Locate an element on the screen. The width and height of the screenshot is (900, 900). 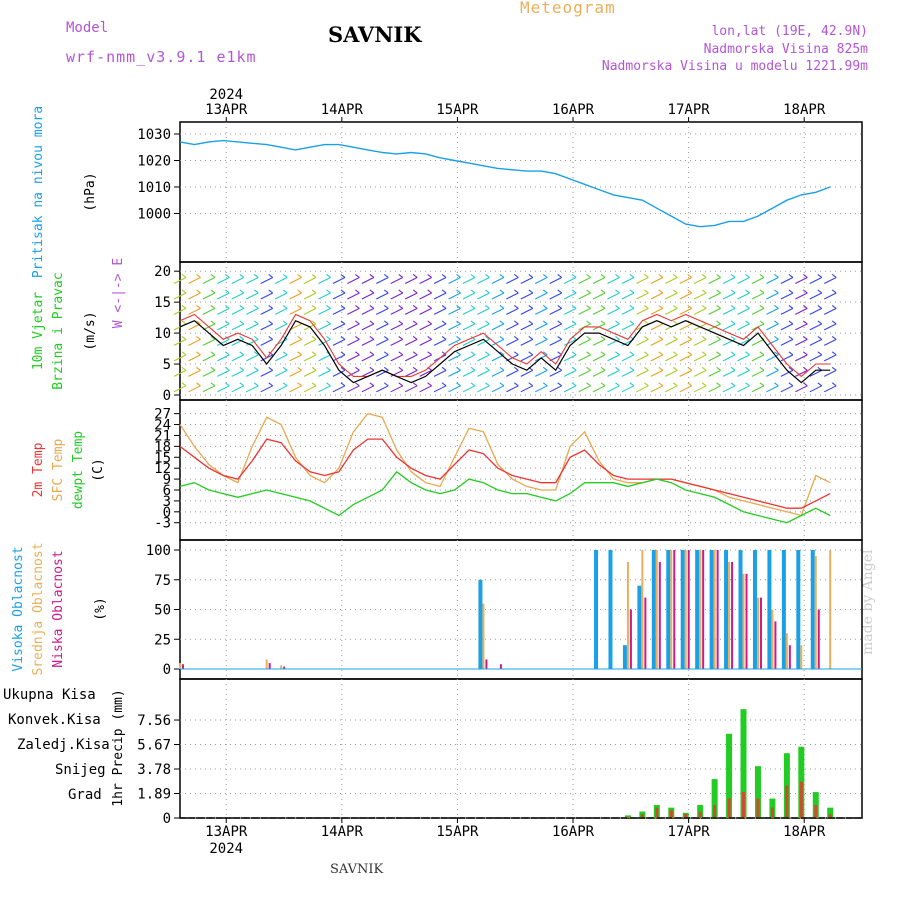
ylabel-wind: 10m Vjetar is located at coordinates (38, 331).